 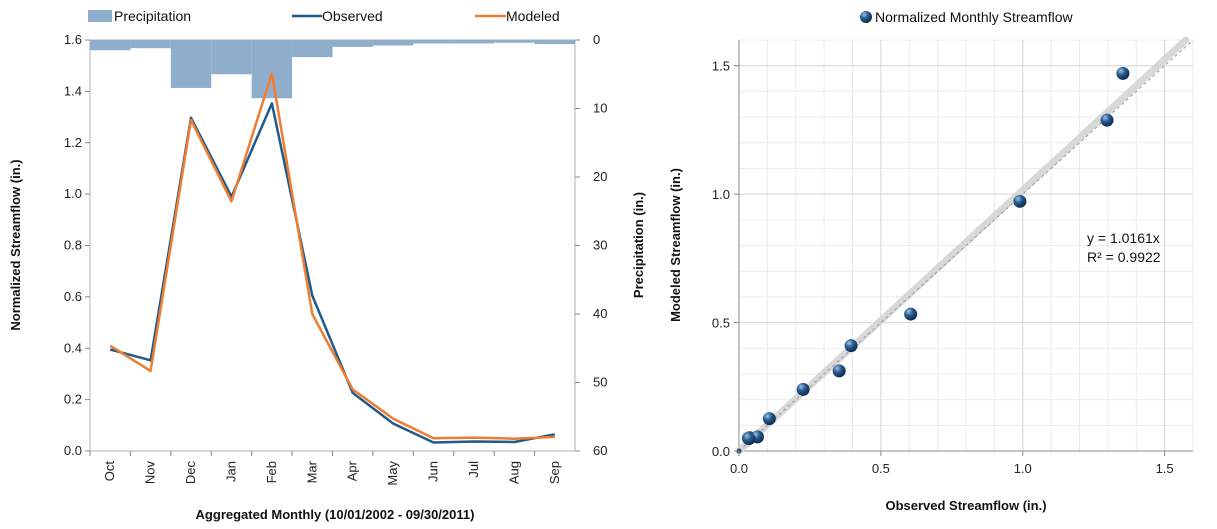 What do you see at coordinates (73, 347) in the screenshot?
I see `left-y-tick-label: 0.4` at bounding box center [73, 347].